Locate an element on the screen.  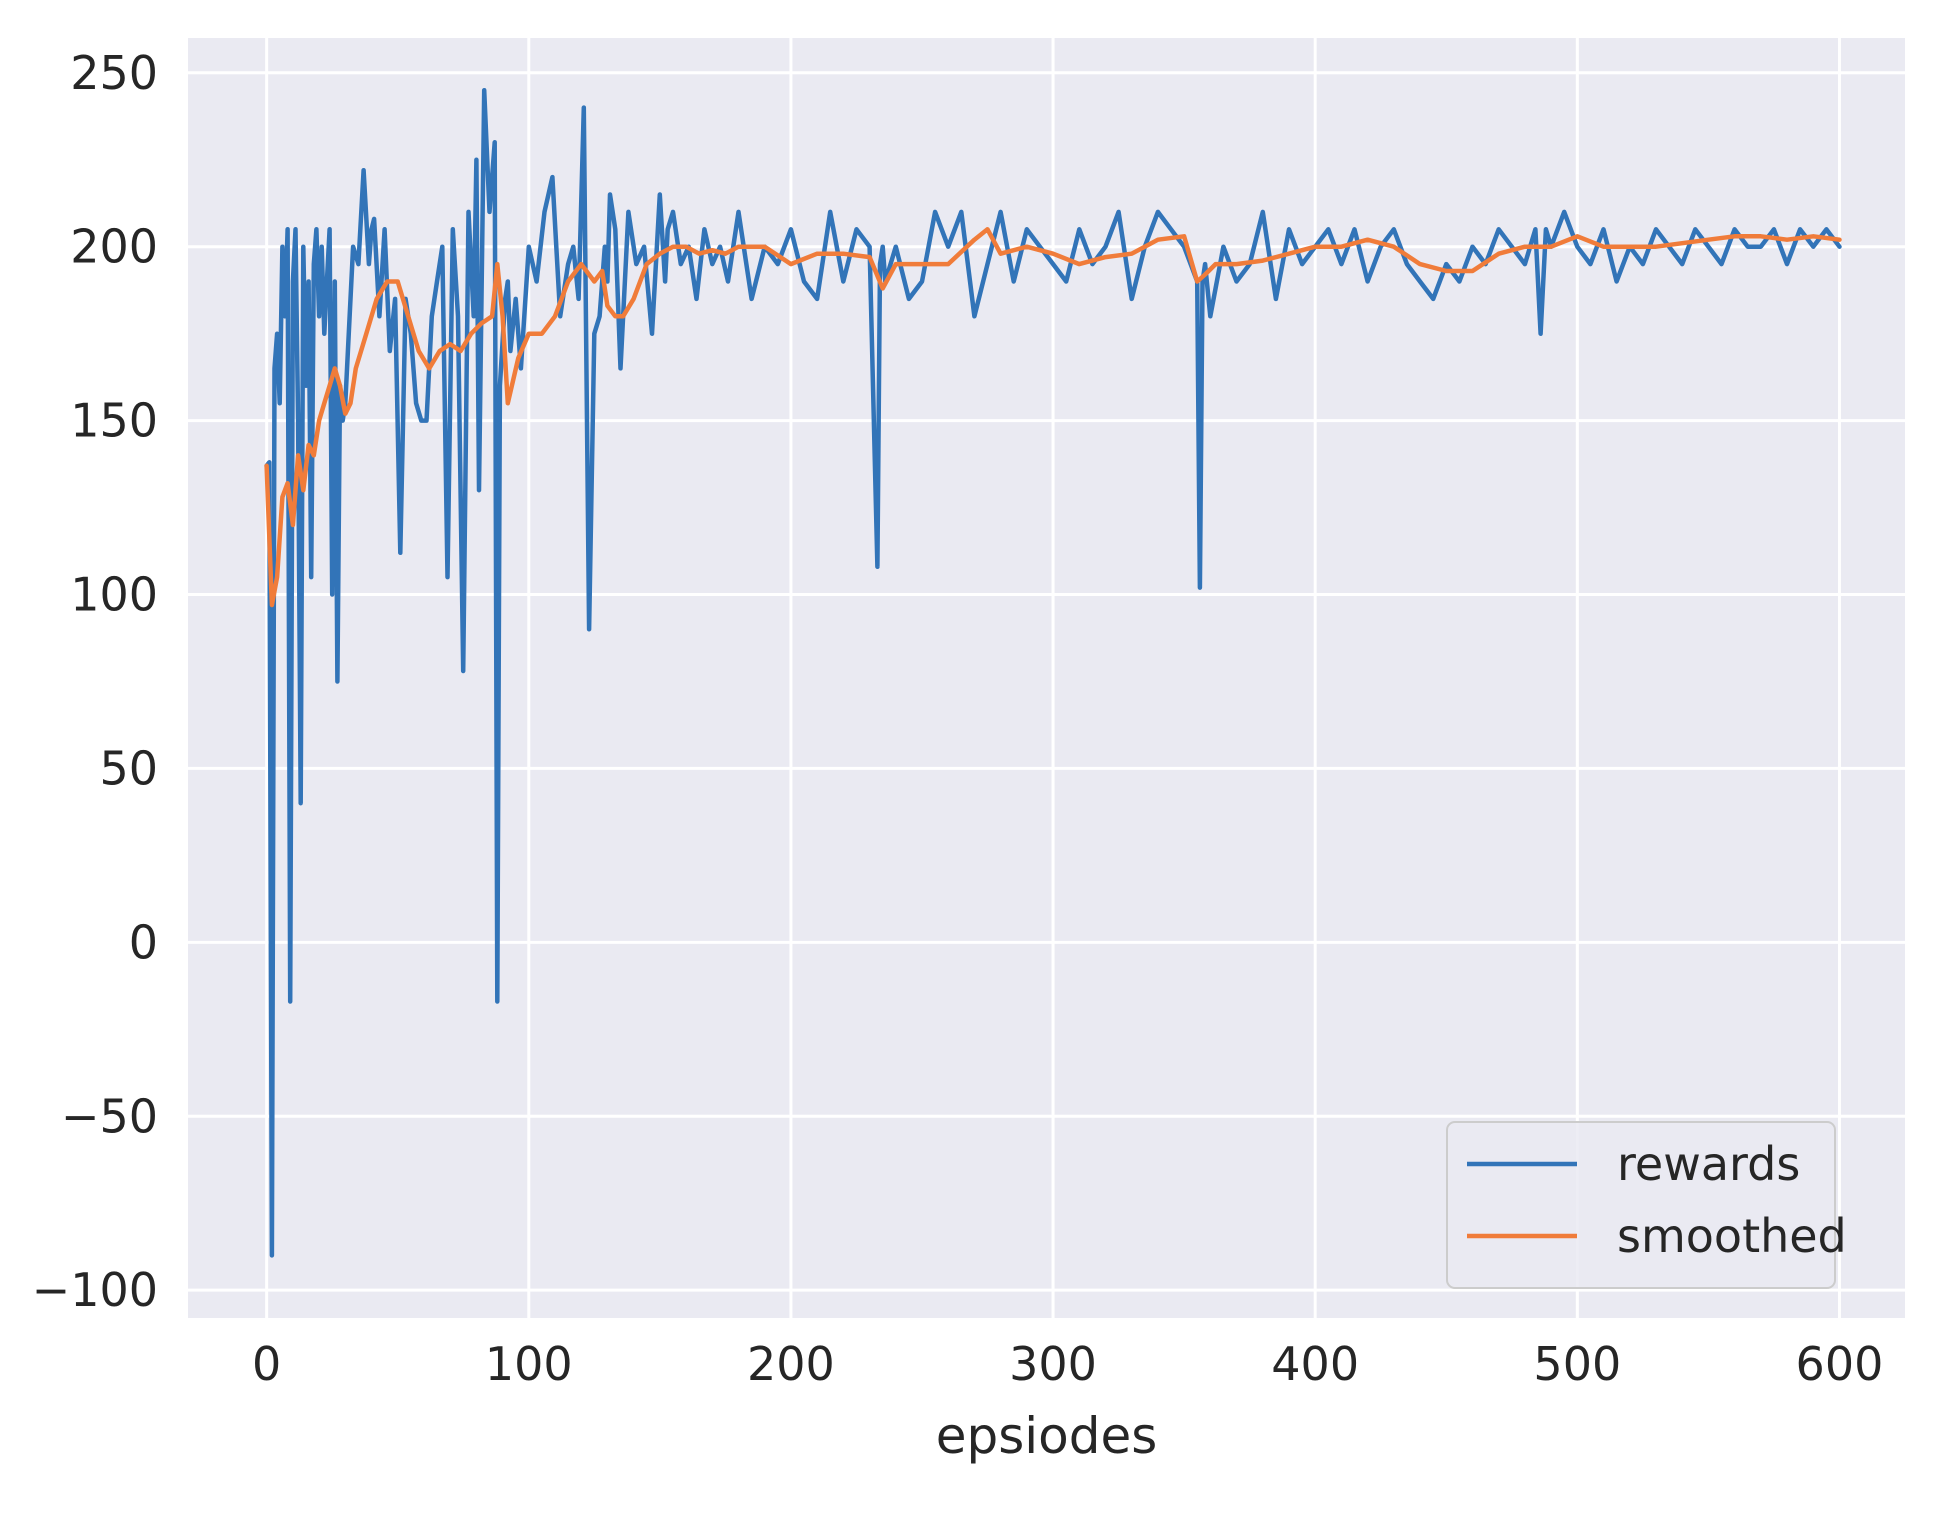
legend: rewards smoothed is located at coordinates (1646, 1205).